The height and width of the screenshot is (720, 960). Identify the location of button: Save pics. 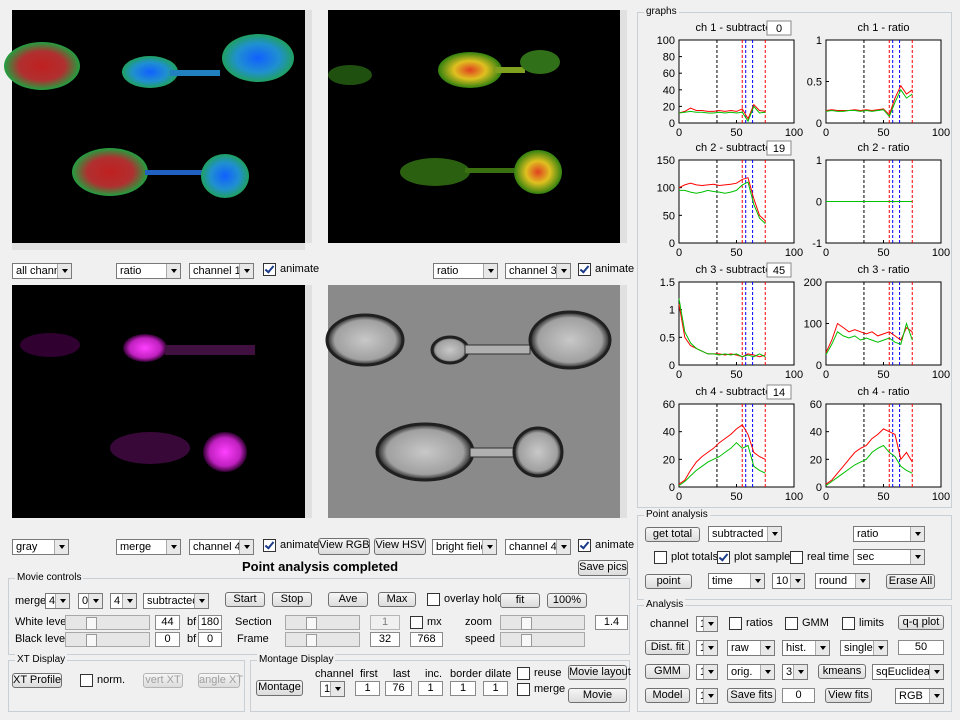
(603, 568).